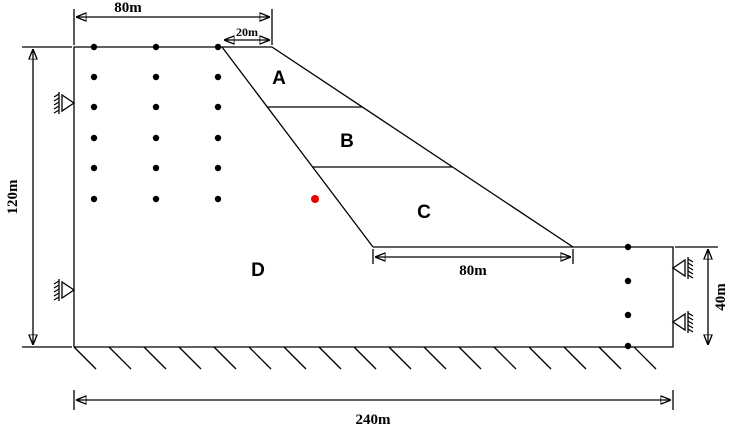 Image resolution: width=733 pixels, height=429 pixels. What do you see at coordinates (297, 147) in the screenshot?
I see `inner-slope` at bounding box center [297, 147].